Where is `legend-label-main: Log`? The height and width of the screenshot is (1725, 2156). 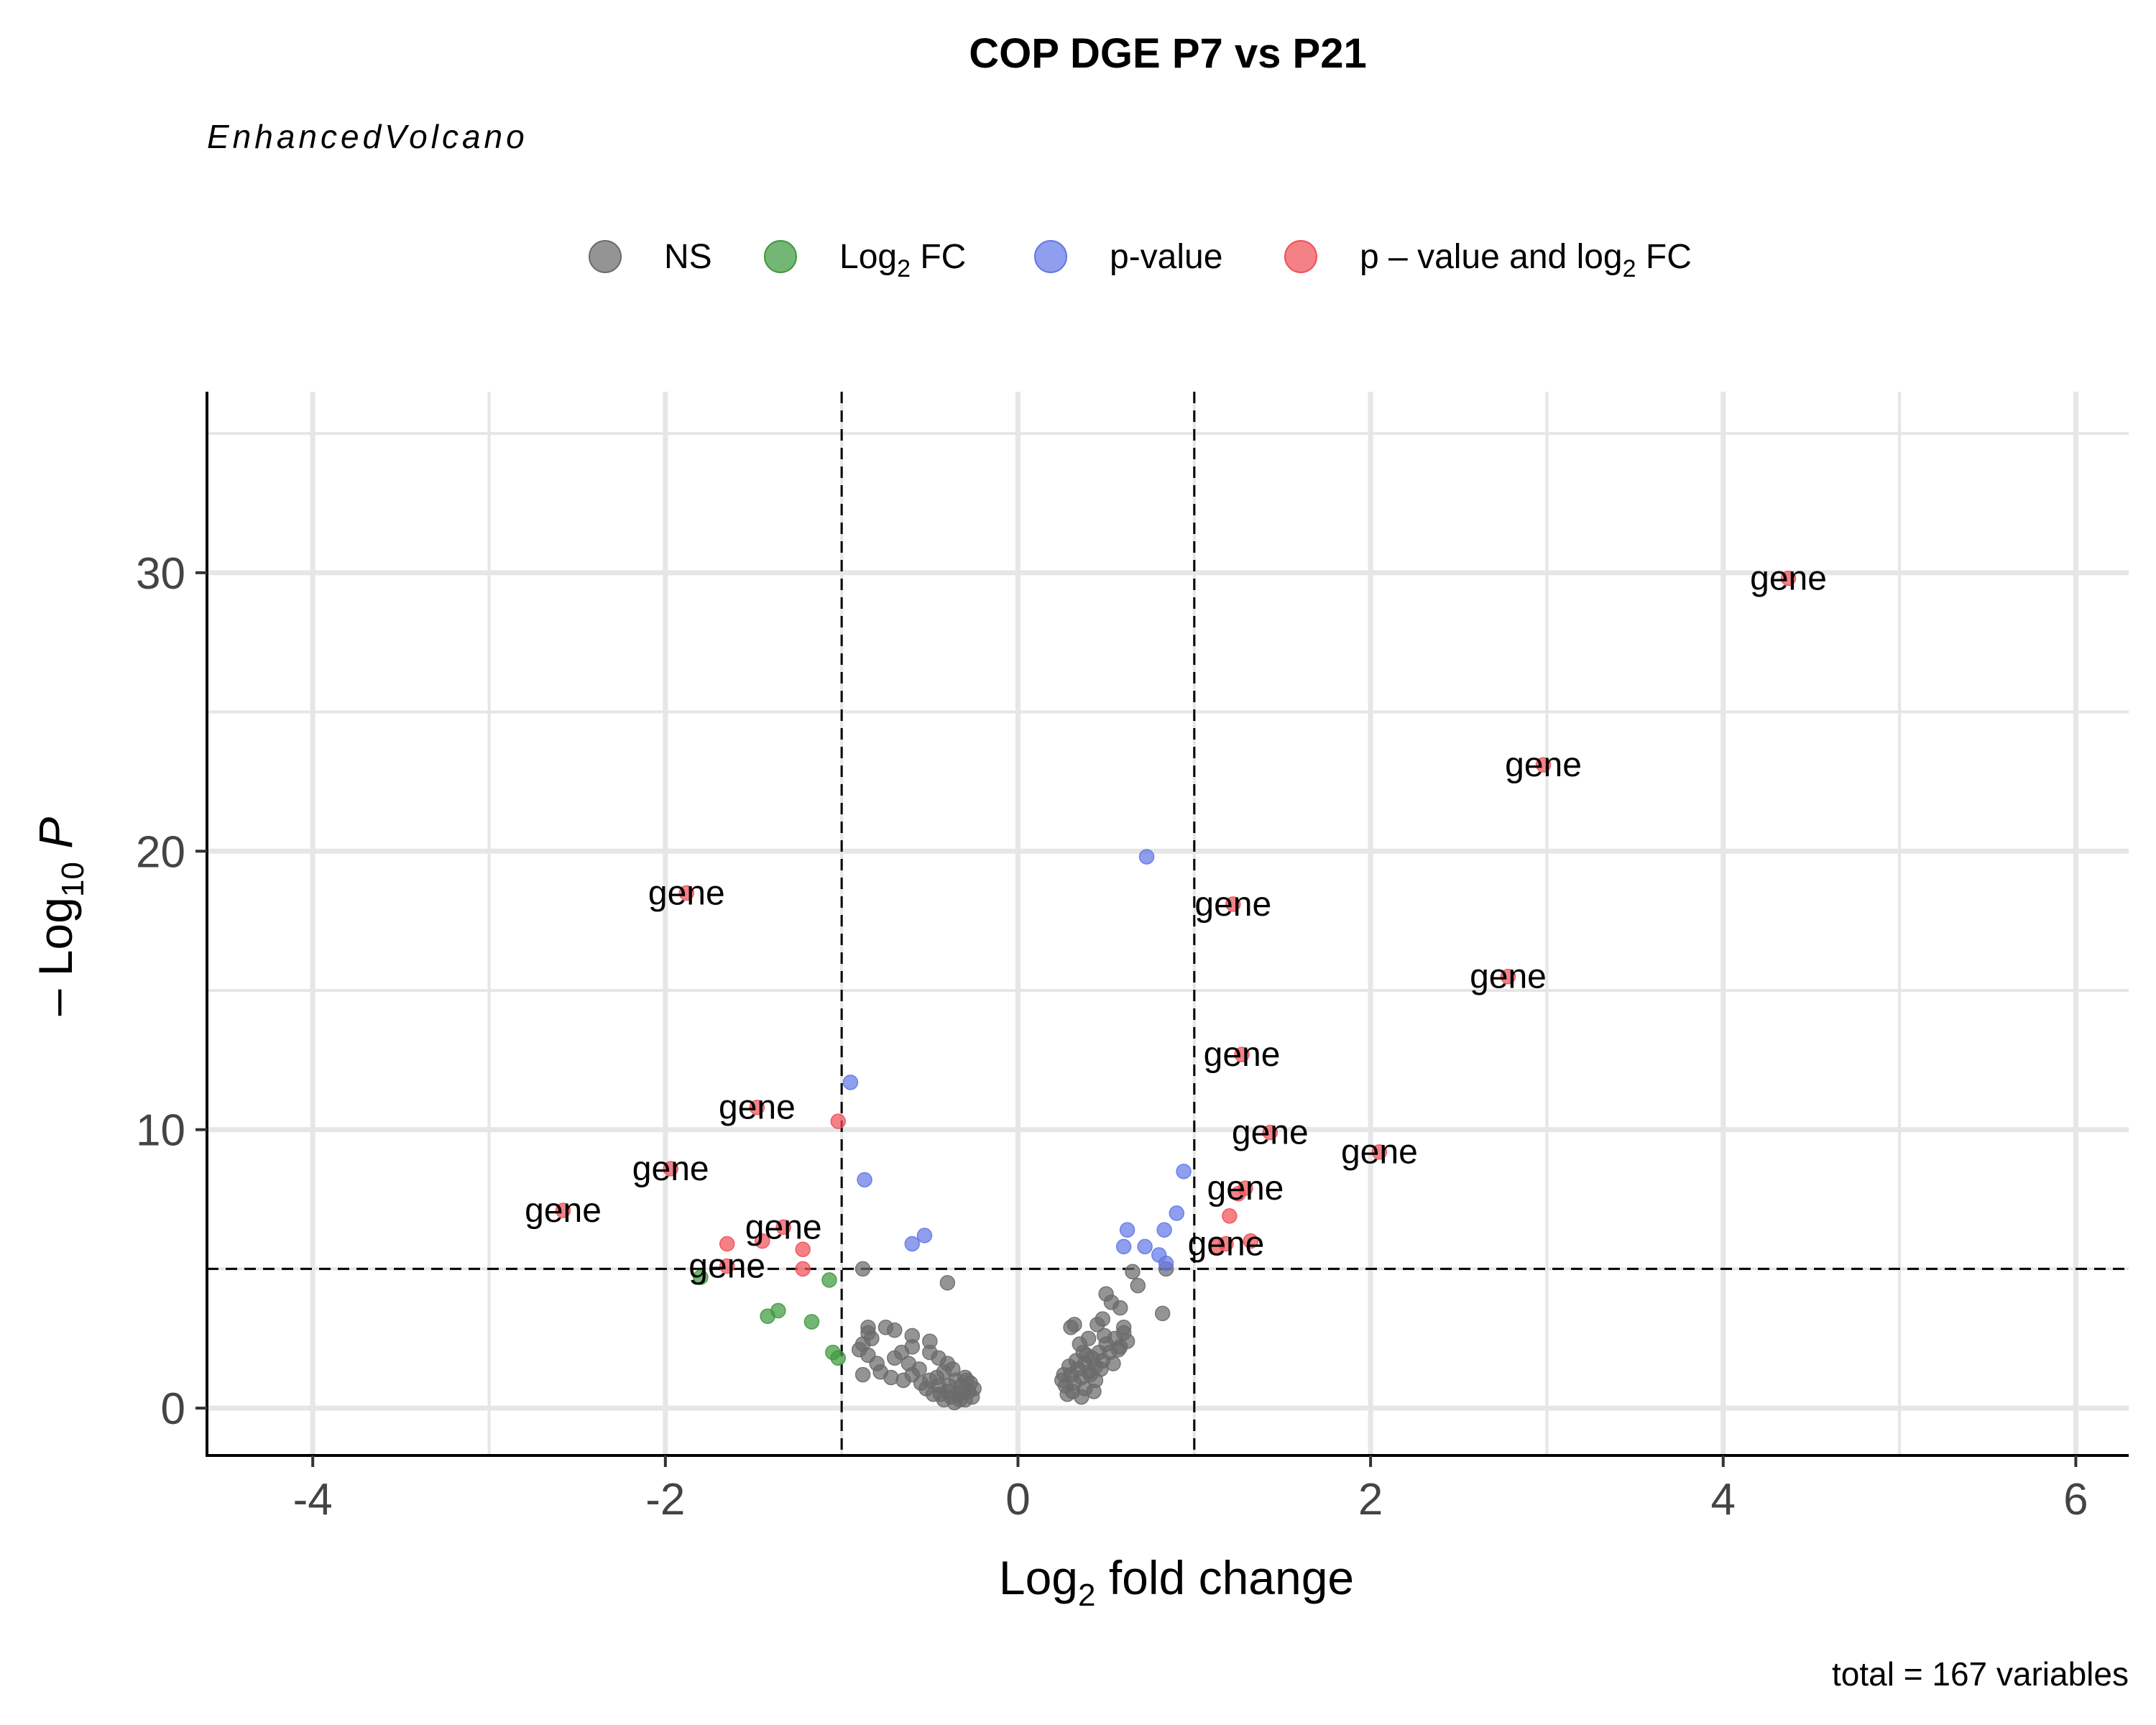 legend-label-main: Log is located at coordinates (868, 257).